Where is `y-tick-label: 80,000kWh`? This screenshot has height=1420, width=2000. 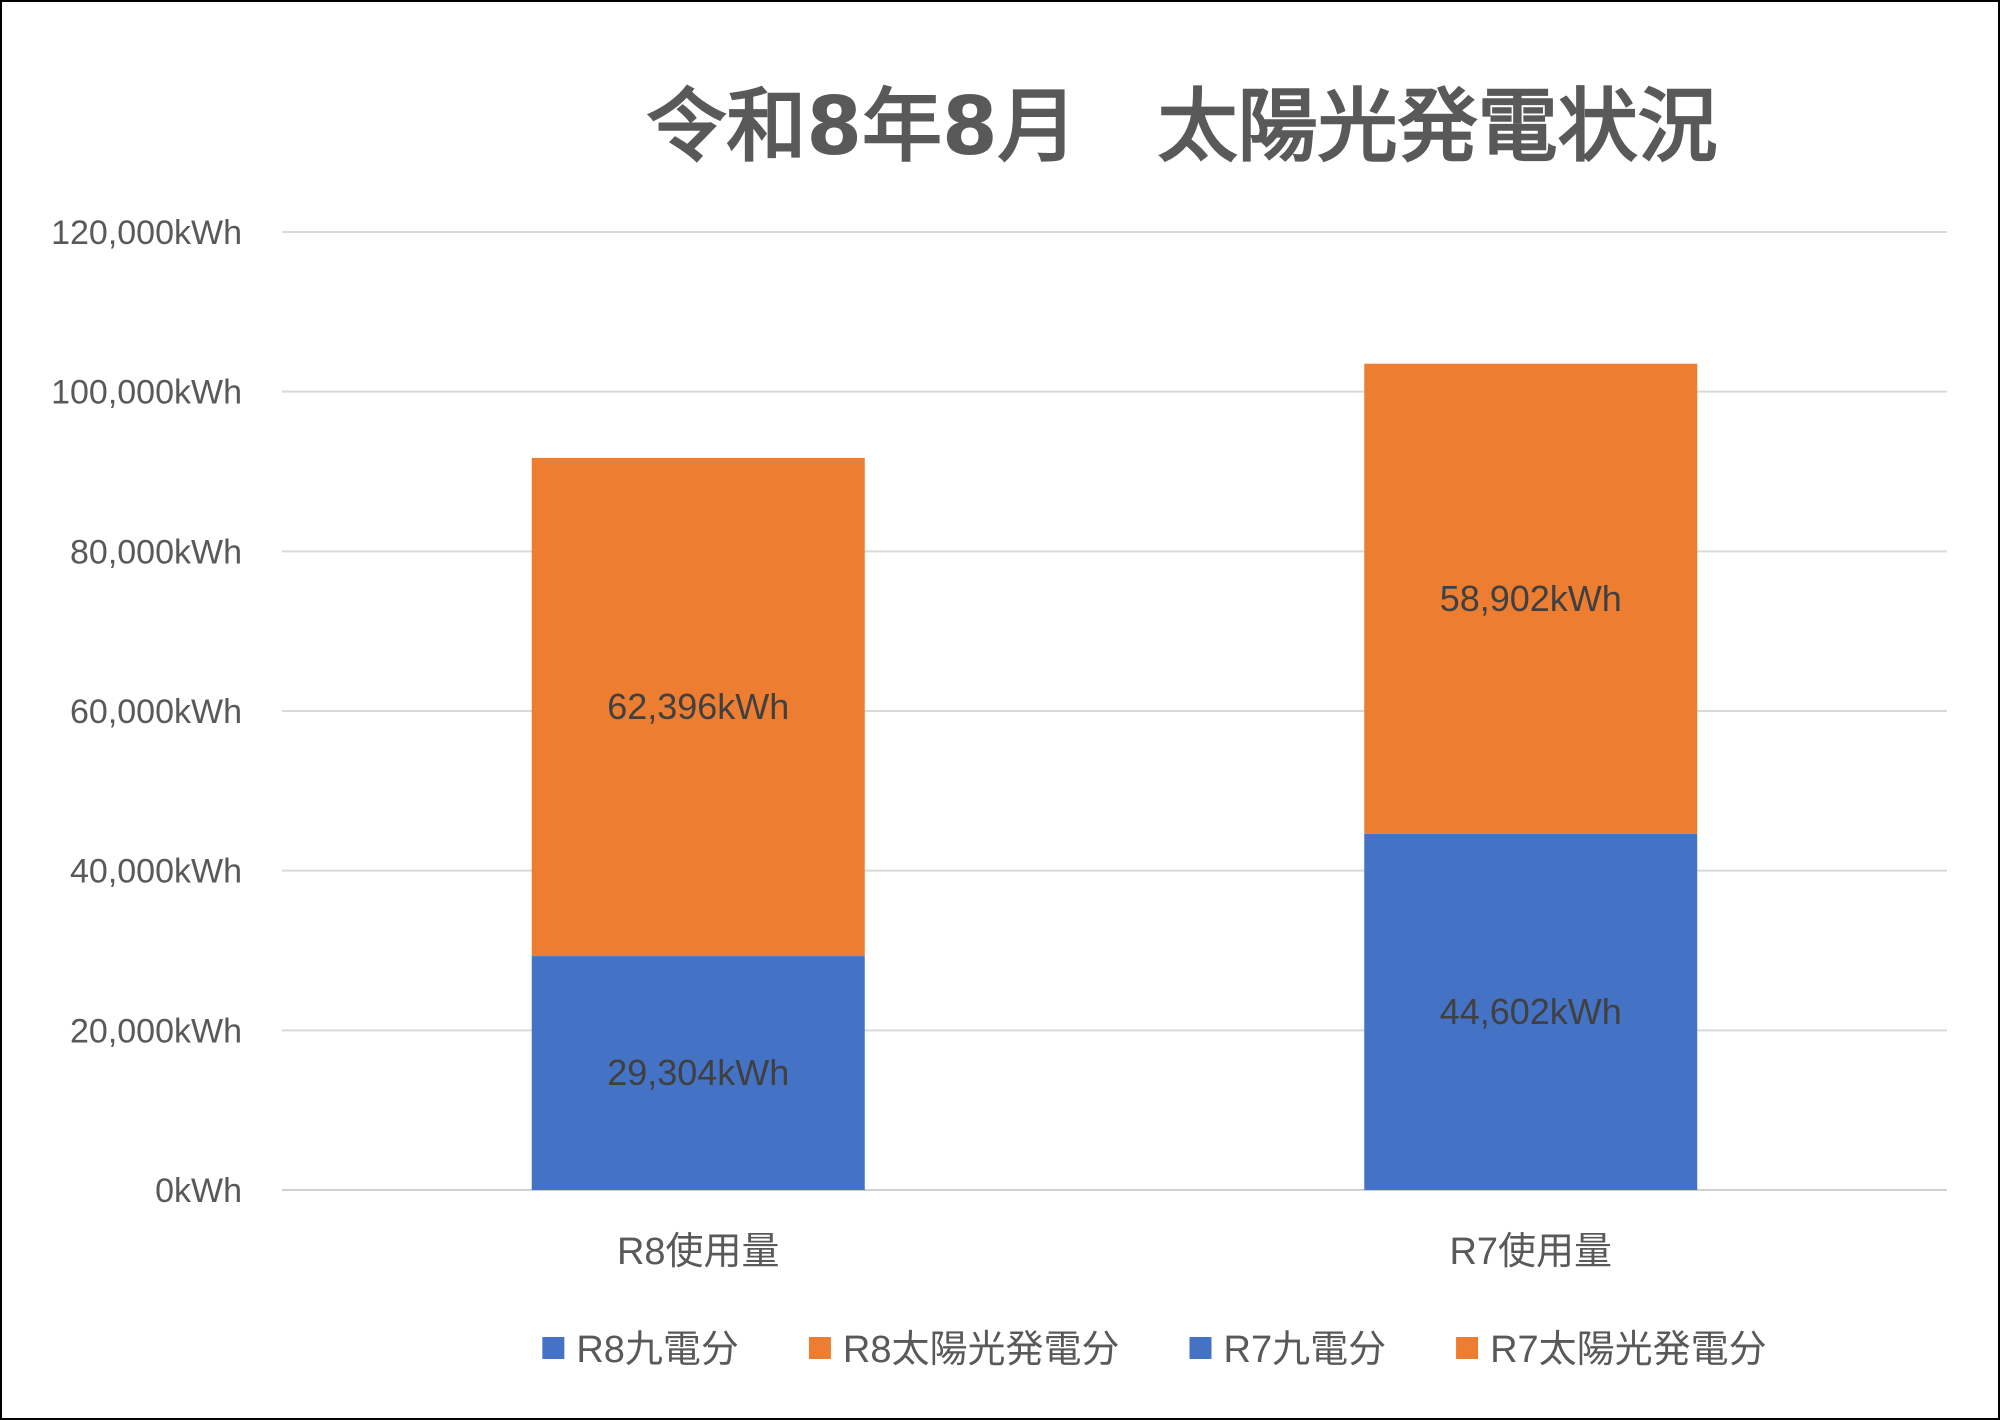 y-tick-label: 80,000kWh is located at coordinates (156, 552).